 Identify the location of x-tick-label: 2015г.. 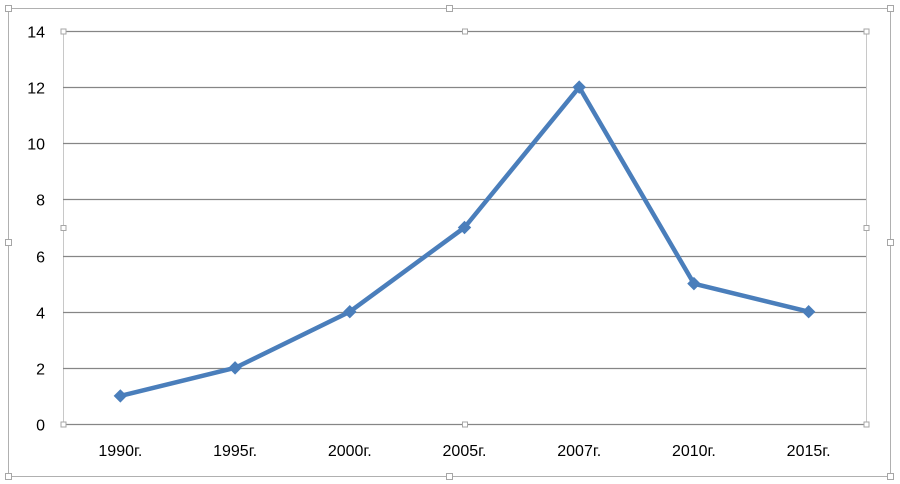
(809, 451).